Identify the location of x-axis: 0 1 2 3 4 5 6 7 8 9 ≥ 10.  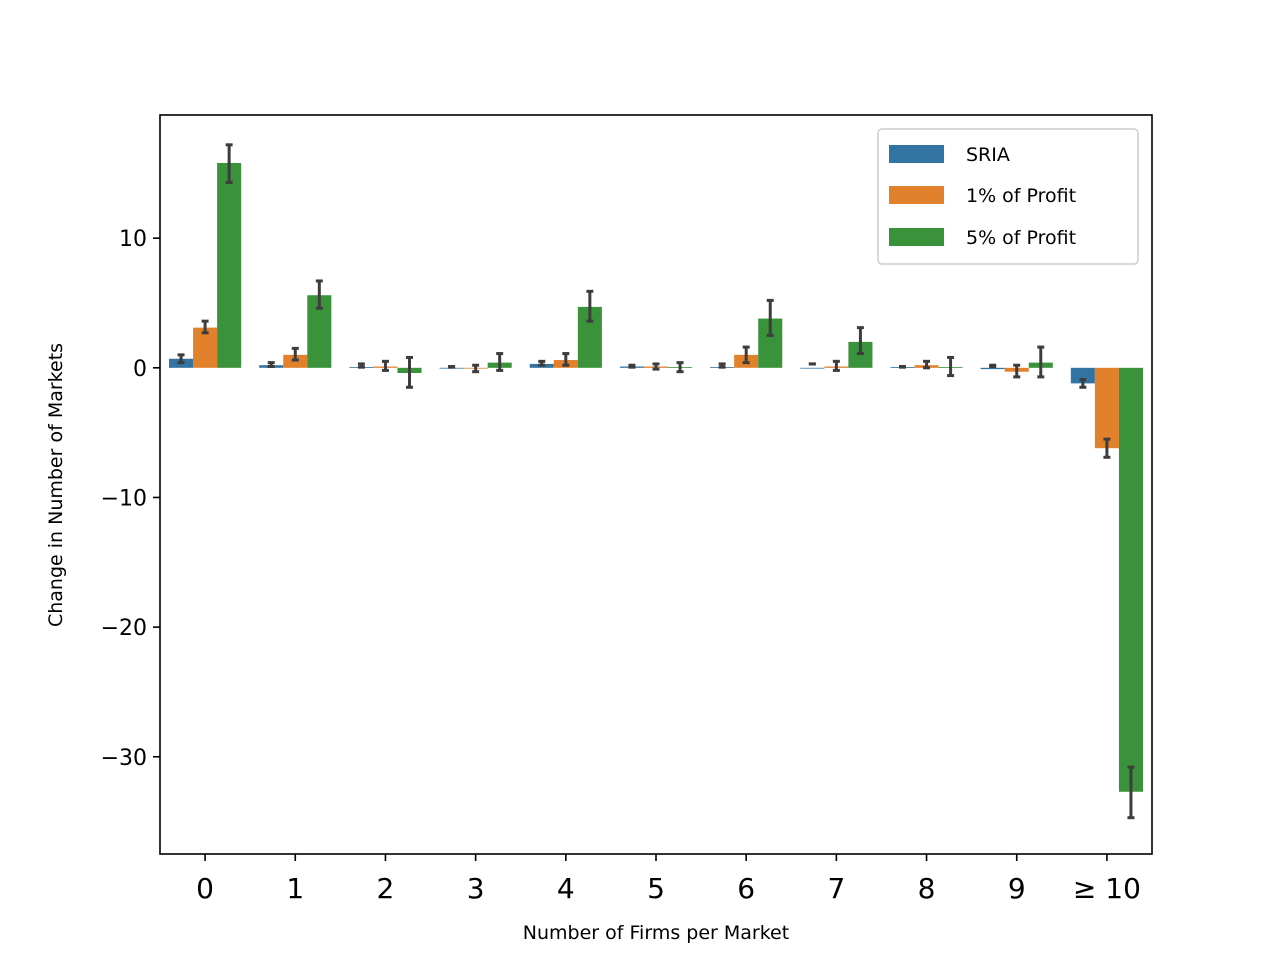
(668, 879).